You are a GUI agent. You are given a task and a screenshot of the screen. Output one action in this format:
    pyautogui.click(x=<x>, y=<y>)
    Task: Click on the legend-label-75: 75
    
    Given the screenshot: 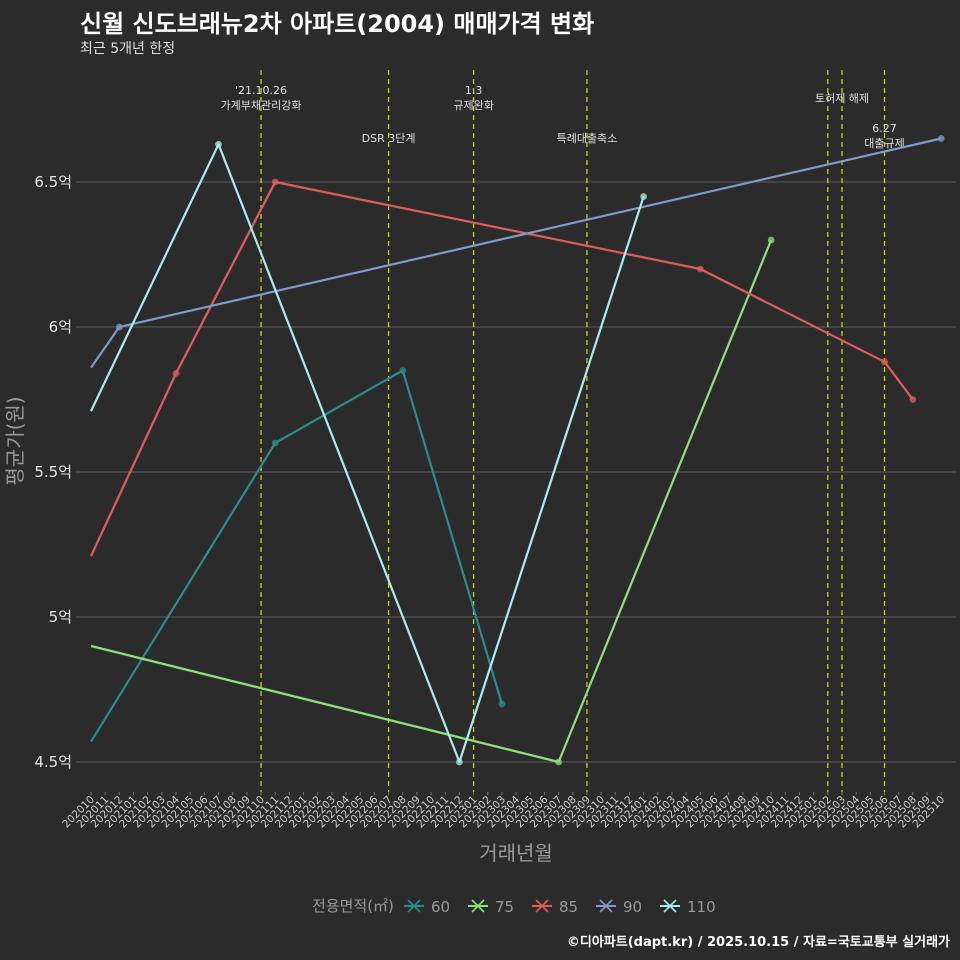 What is the action you would take?
    pyautogui.click(x=504, y=907)
    